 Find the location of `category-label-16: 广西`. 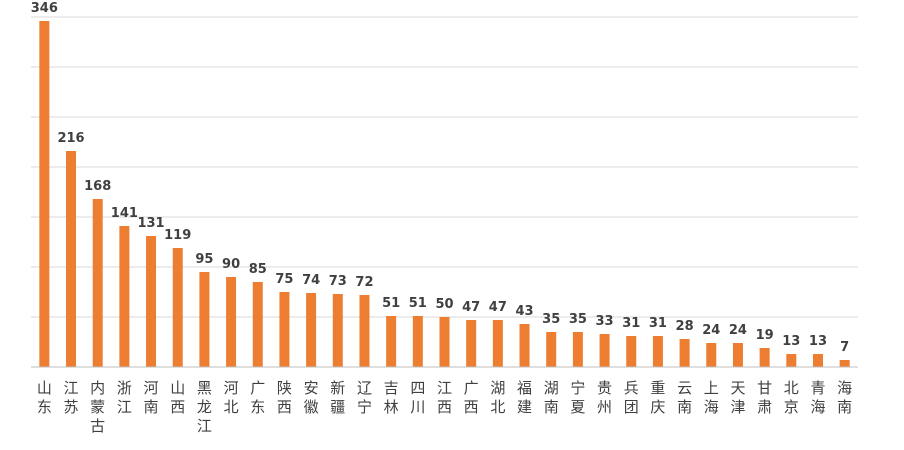

category-label-16: 广西 is located at coordinates (471, 397).